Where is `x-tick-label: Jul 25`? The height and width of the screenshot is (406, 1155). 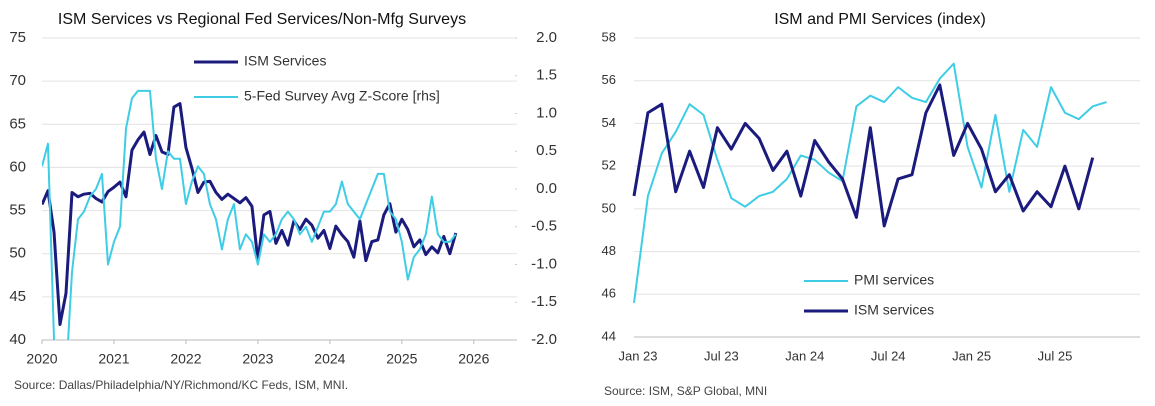 x-tick-label: Jul 25 is located at coordinates (1055, 355).